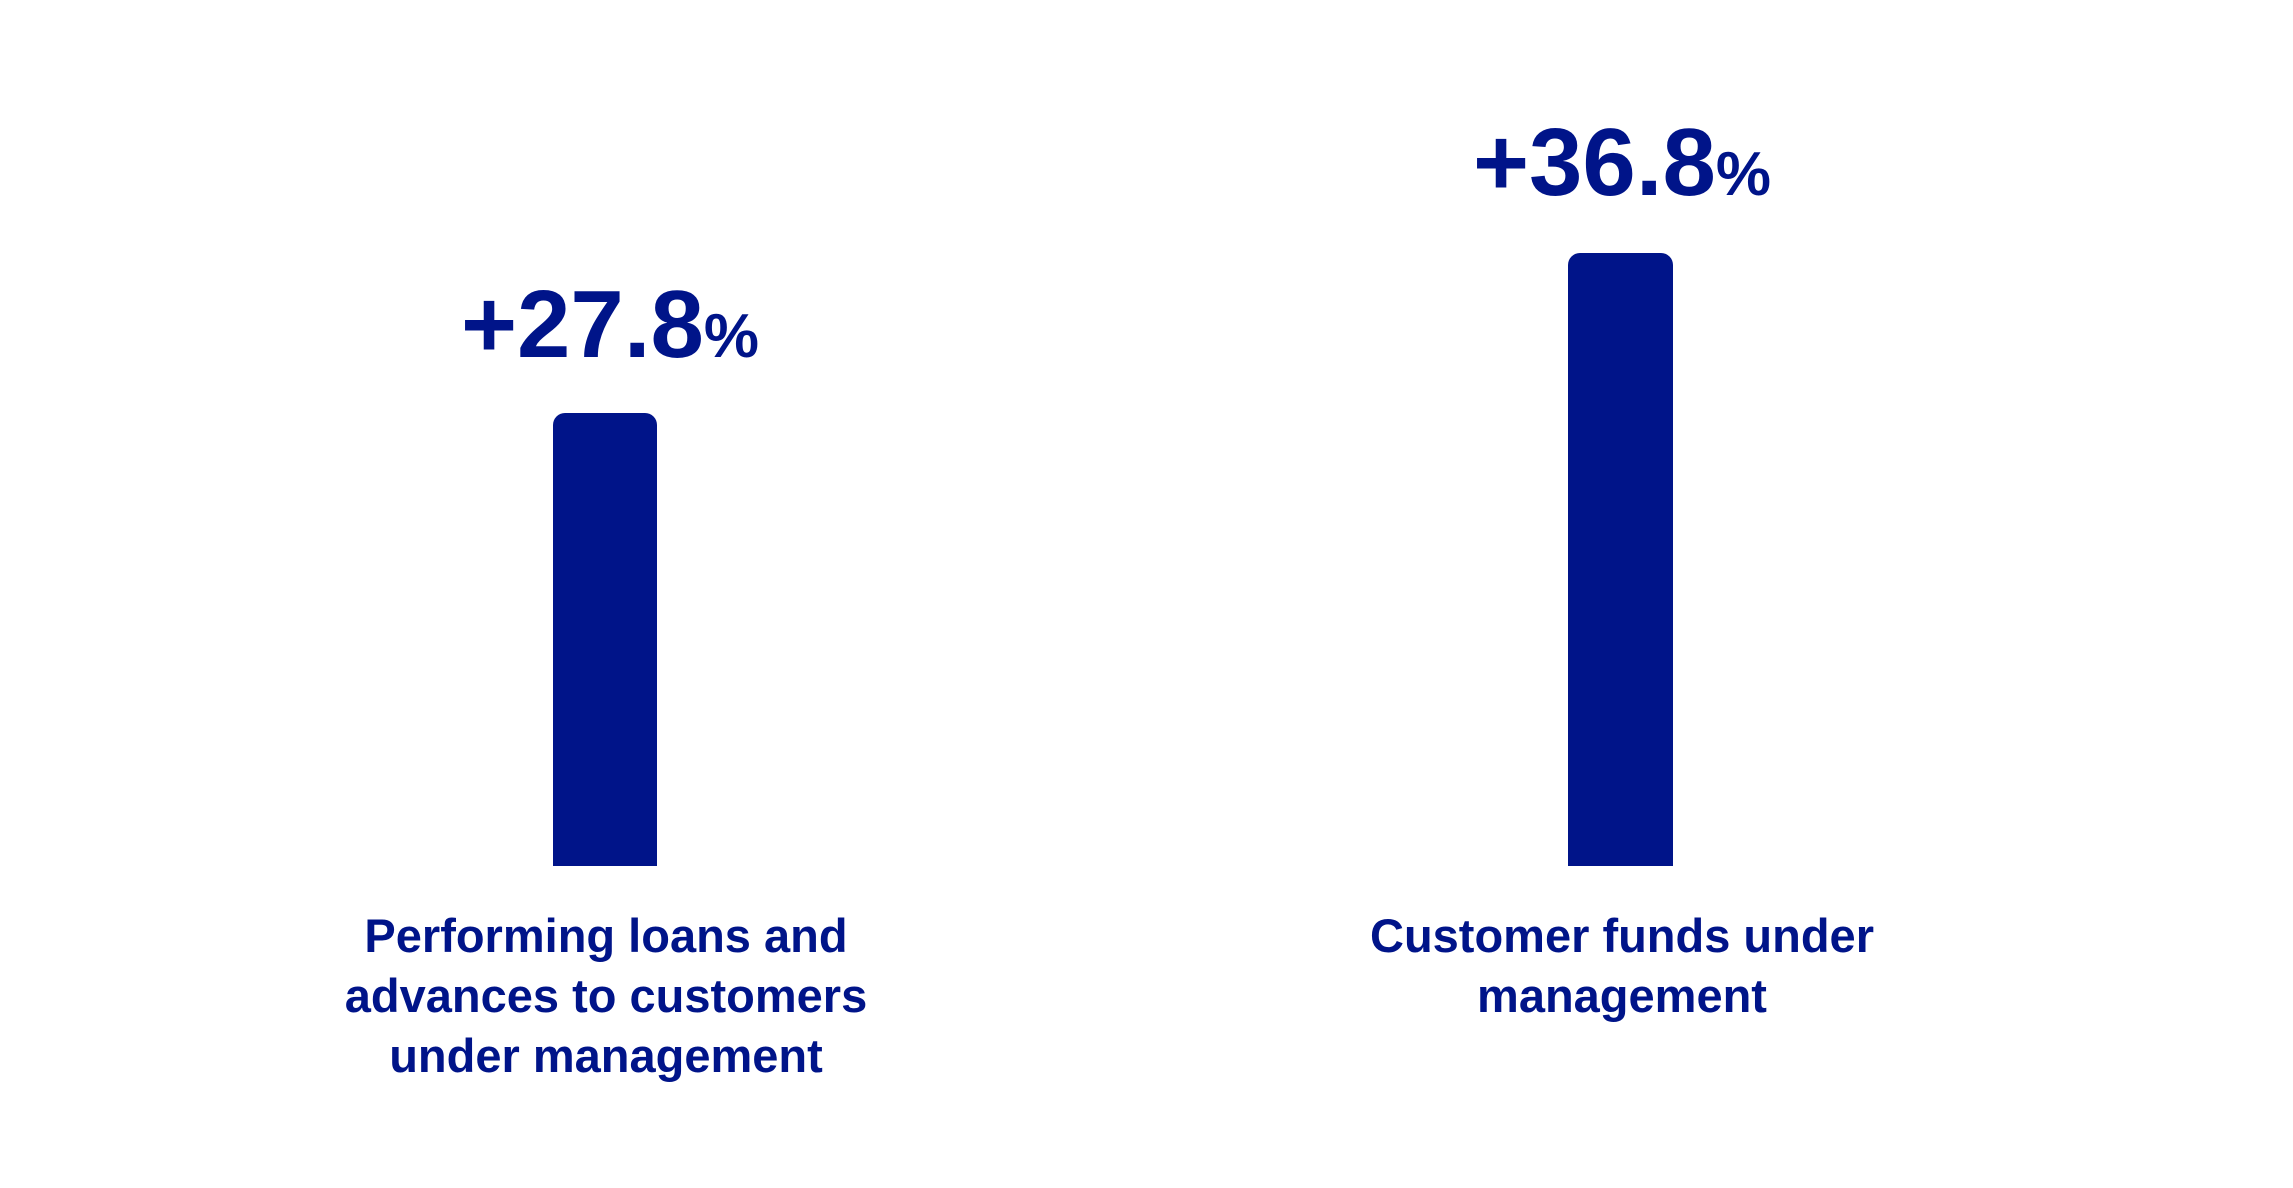 The width and height of the screenshot is (2293, 1188). Describe the element at coordinates (1620, 559) in the screenshot. I see `bar-funds` at that location.